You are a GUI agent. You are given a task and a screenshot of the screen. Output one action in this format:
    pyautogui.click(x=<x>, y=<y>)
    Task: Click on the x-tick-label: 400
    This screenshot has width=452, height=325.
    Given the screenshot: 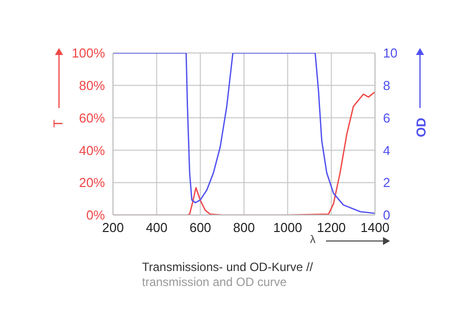 What is the action you would take?
    pyautogui.click(x=157, y=228)
    